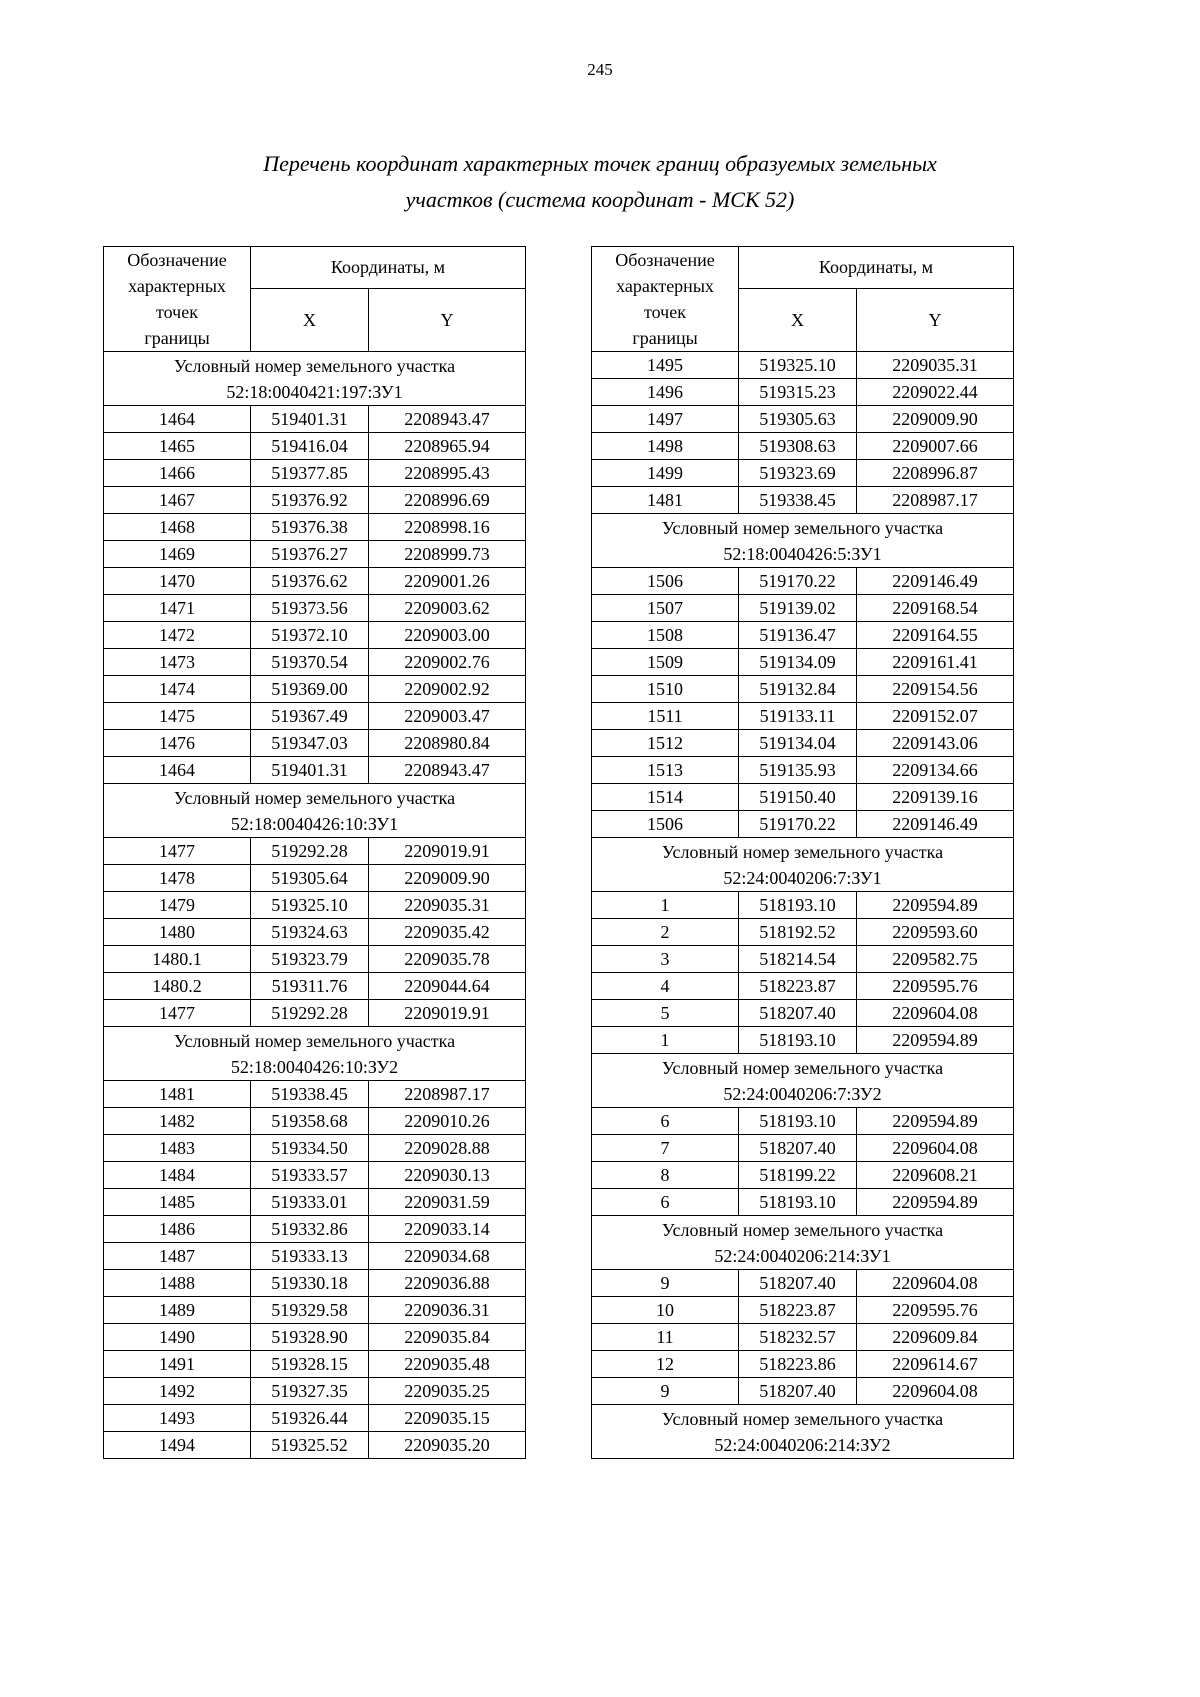 Image resolution: width=1200 pixels, height=1697 pixels. I want to click on x-cell: 519326.44, so click(309, 1418).